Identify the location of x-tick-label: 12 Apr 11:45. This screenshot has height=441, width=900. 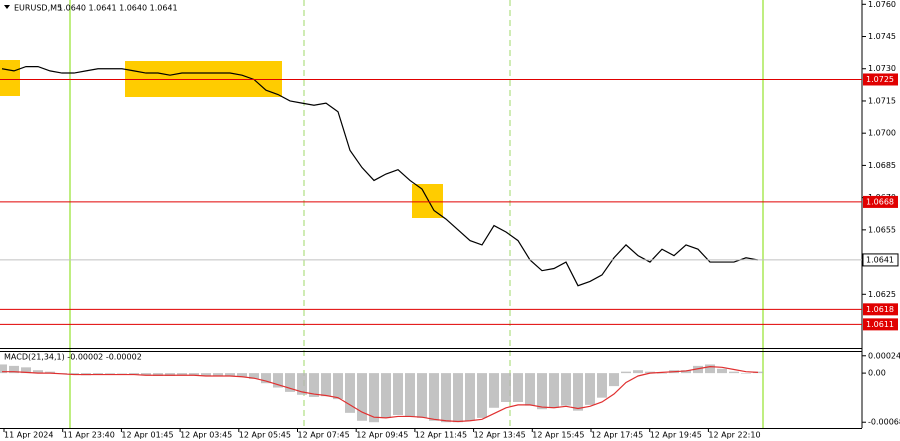
(441, 435).